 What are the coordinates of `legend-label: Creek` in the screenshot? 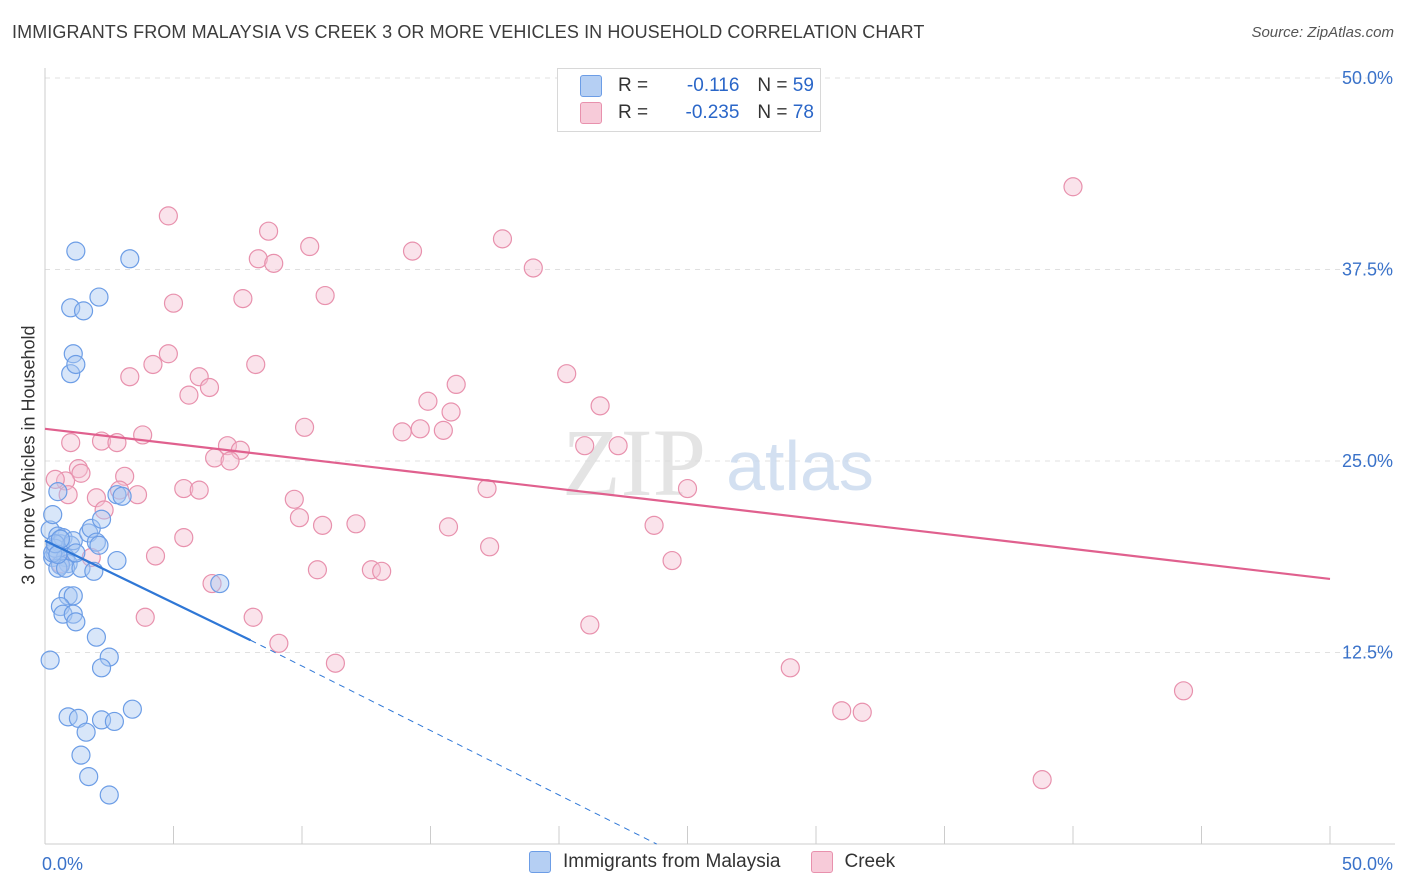 It's located at (870, 861).